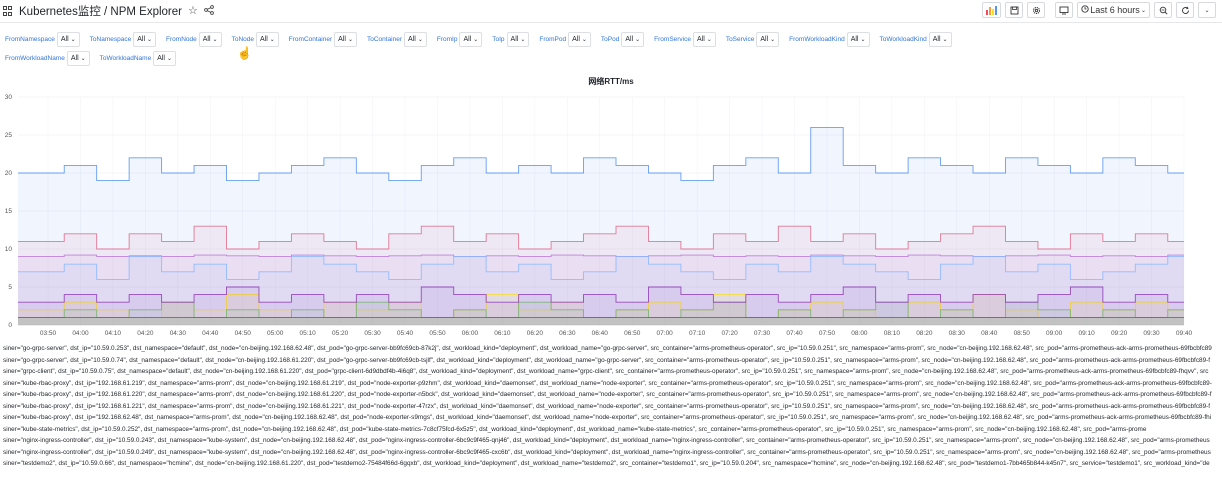  What do you see at coordinates (1207, 10) in the screenshot?
I see `refresh-interval-chevron-icon: ⌄` at bounding box center [1207, 10].